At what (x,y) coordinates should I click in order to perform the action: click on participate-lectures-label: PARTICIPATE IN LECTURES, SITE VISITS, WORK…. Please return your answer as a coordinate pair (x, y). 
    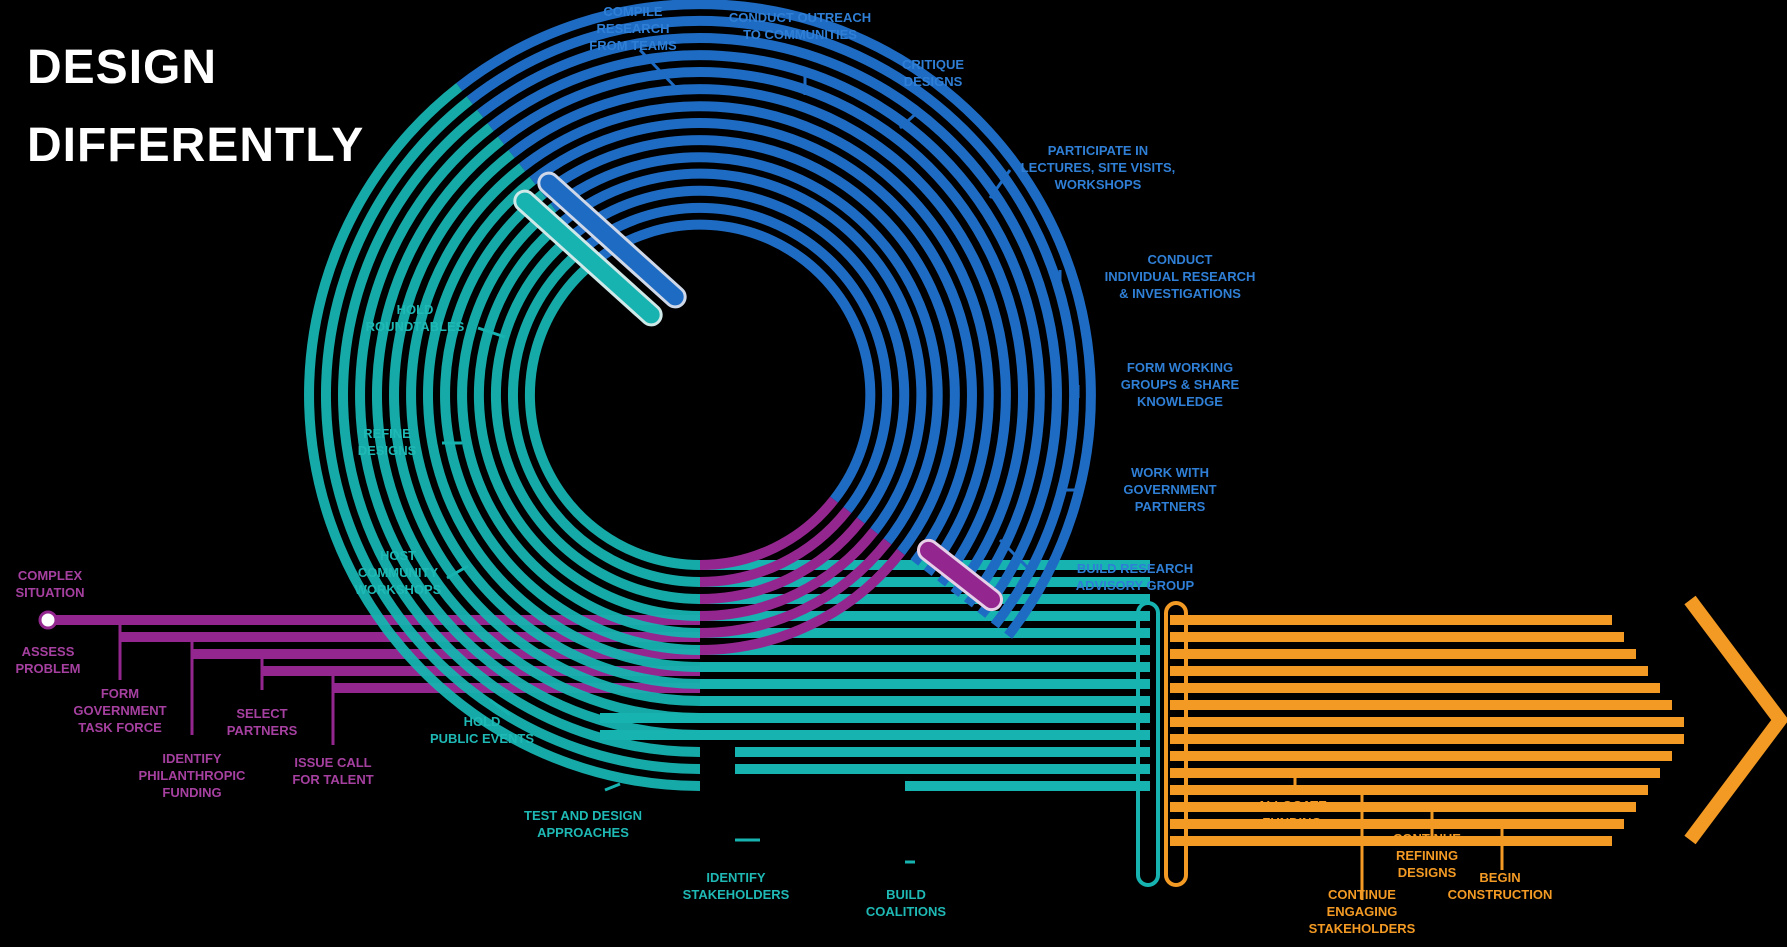
    Looking at the image, I should click on (1098, 167).